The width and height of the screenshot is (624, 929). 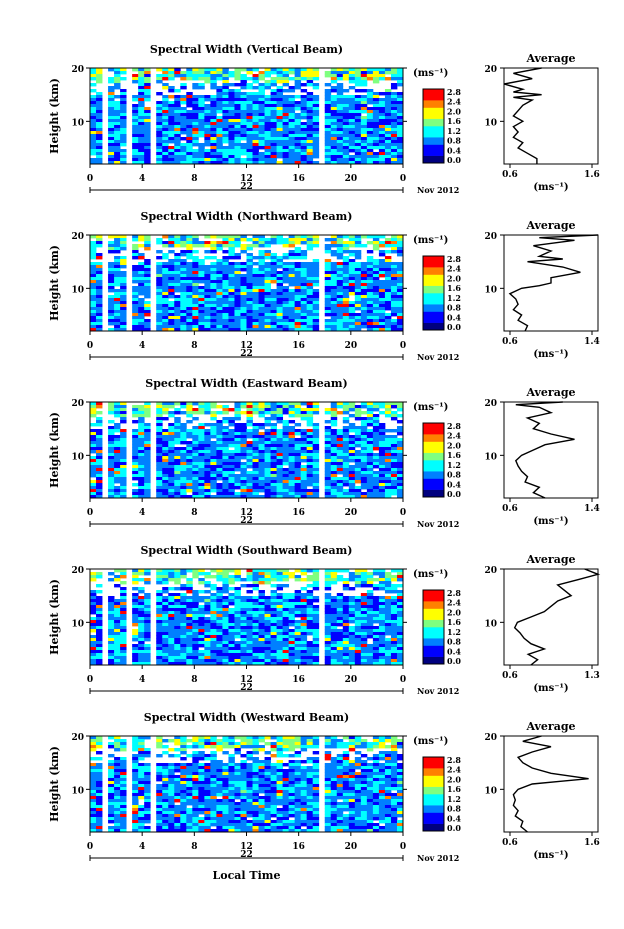 I want to click on x-tick-label: 20, so click(x=351, y=346).